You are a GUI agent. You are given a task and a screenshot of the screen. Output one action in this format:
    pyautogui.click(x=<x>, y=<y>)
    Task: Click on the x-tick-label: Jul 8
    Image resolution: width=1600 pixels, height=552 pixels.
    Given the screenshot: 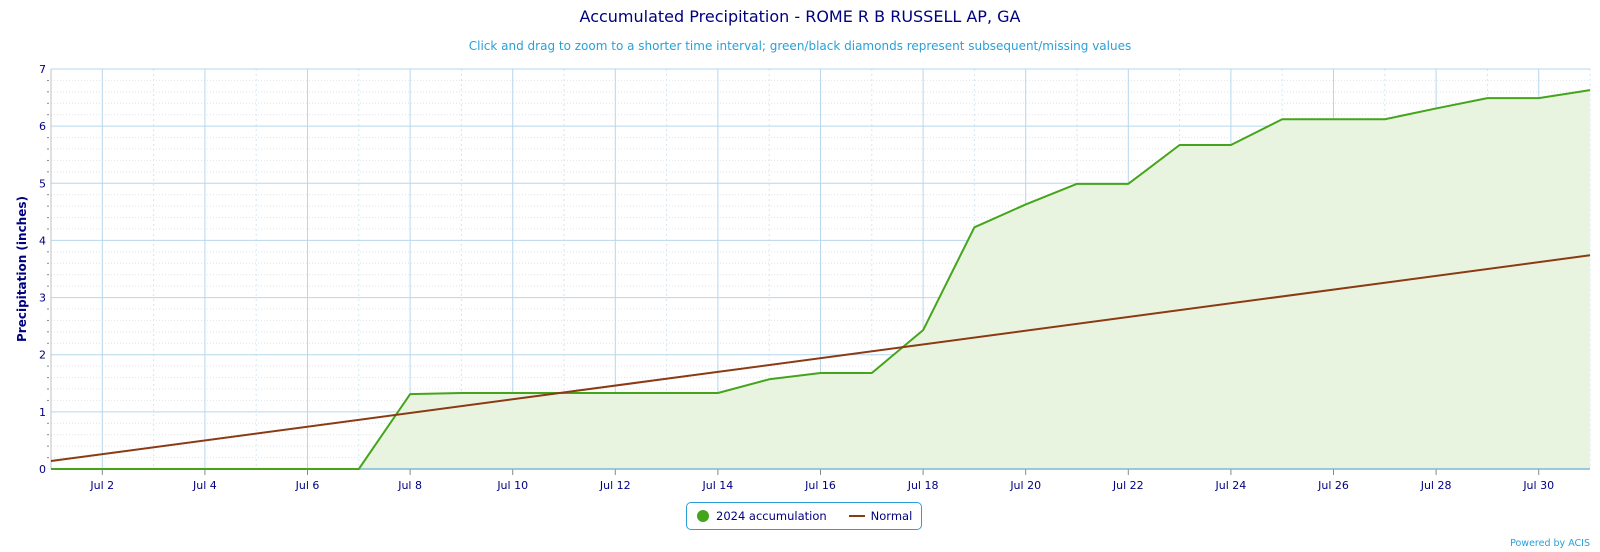 What is the action you would take?
    pyautogui.click(x=409, y=485)
    